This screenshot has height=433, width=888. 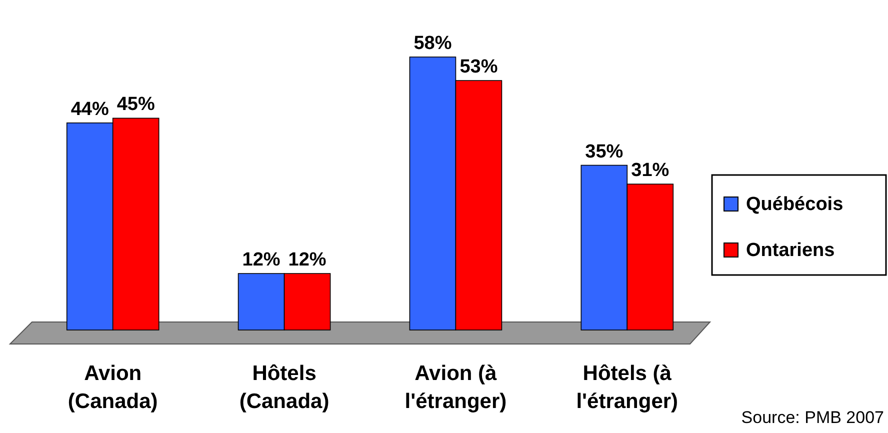 I want to click on legend-label: Ontariens, so click(x=790, y=250).